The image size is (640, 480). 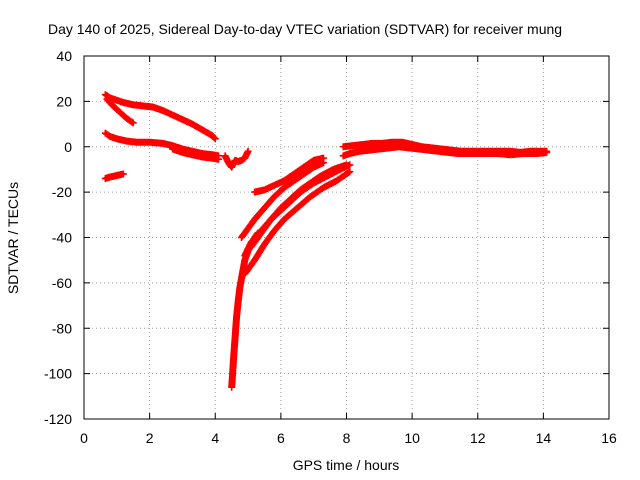 What do you see at coordinates (412, 438) in the screenshot?
I see `x-tick-label: 10` at bounding box center [412, 438].